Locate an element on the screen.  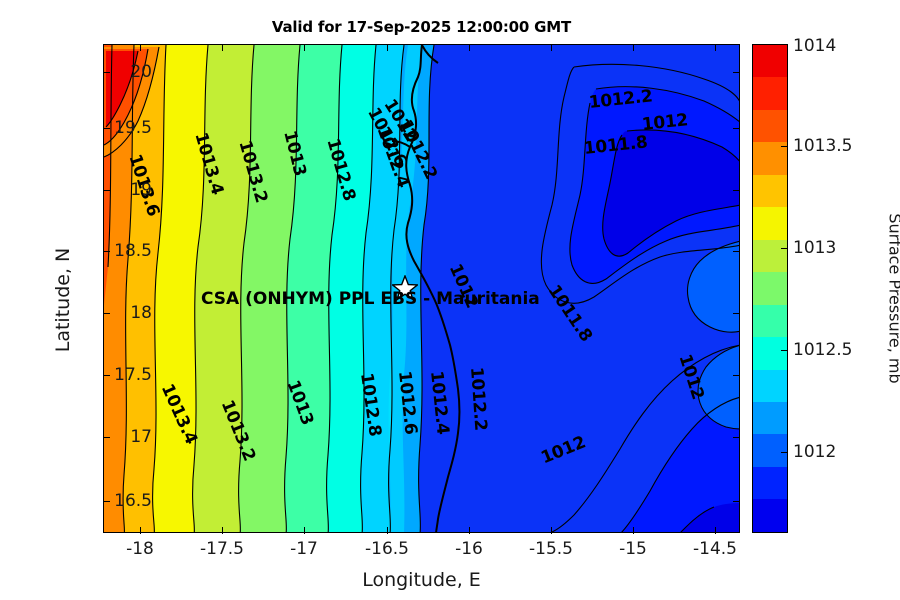
colorbar-tick-label: 1014 is located at coordinates (815, 46).